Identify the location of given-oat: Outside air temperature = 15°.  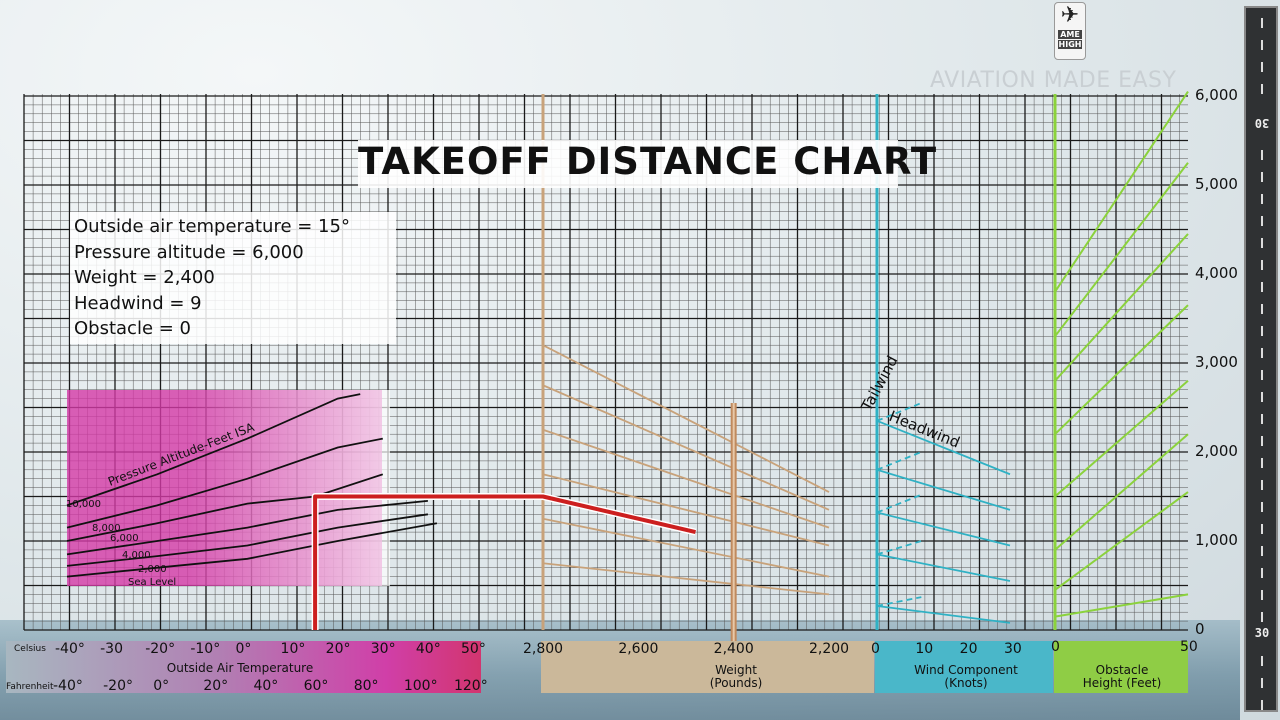
(212, 226).